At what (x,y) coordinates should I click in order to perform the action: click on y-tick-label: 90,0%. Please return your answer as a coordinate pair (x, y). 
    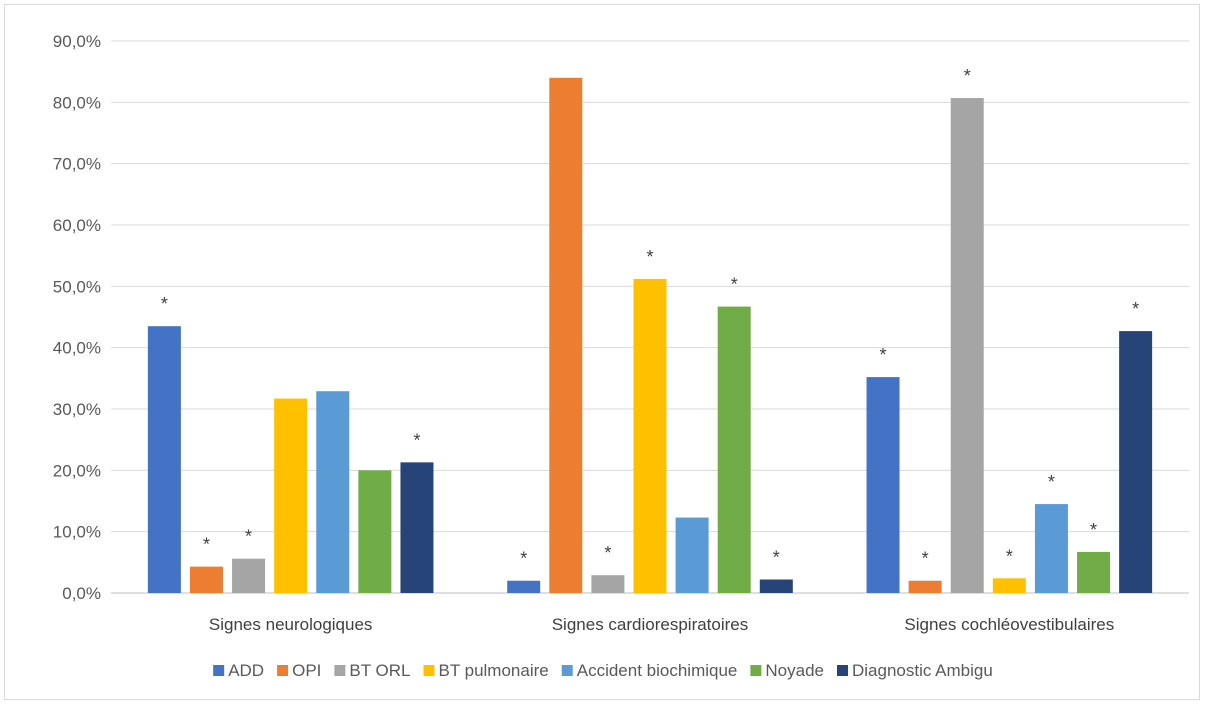
    Looking at the image, I should click on (77, 41).